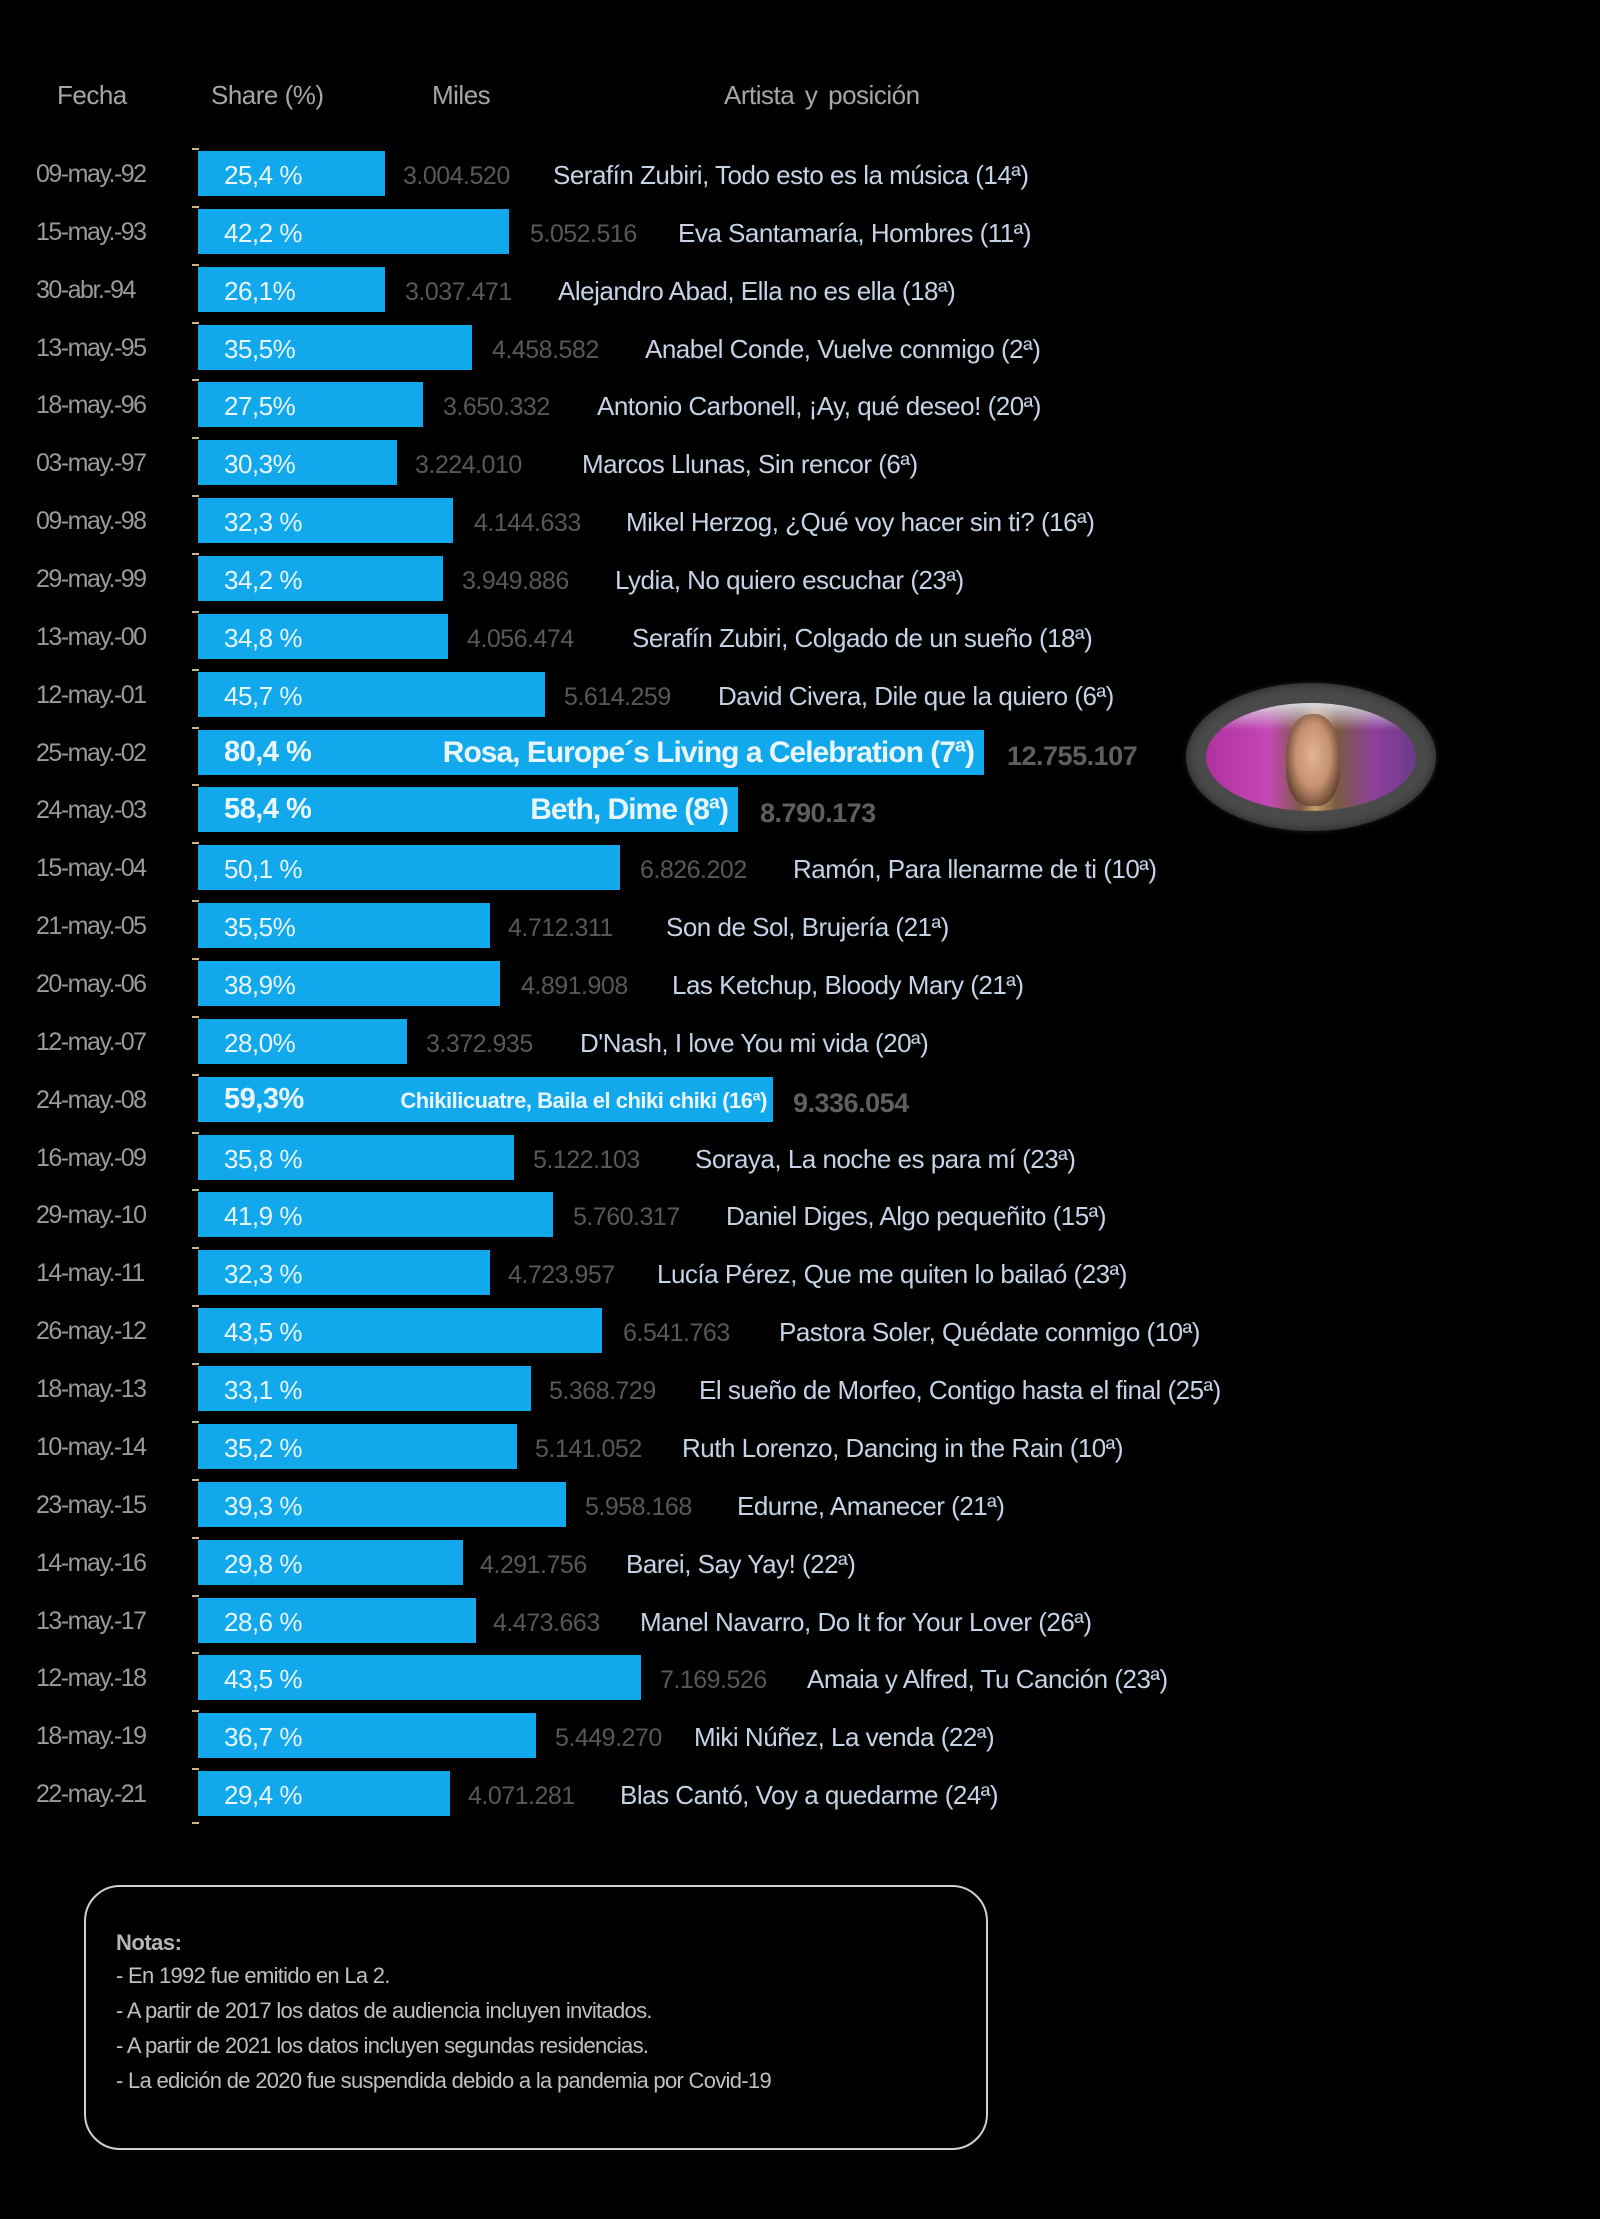  I want to click on row-date: 09-may.-92, so click(91, 174).